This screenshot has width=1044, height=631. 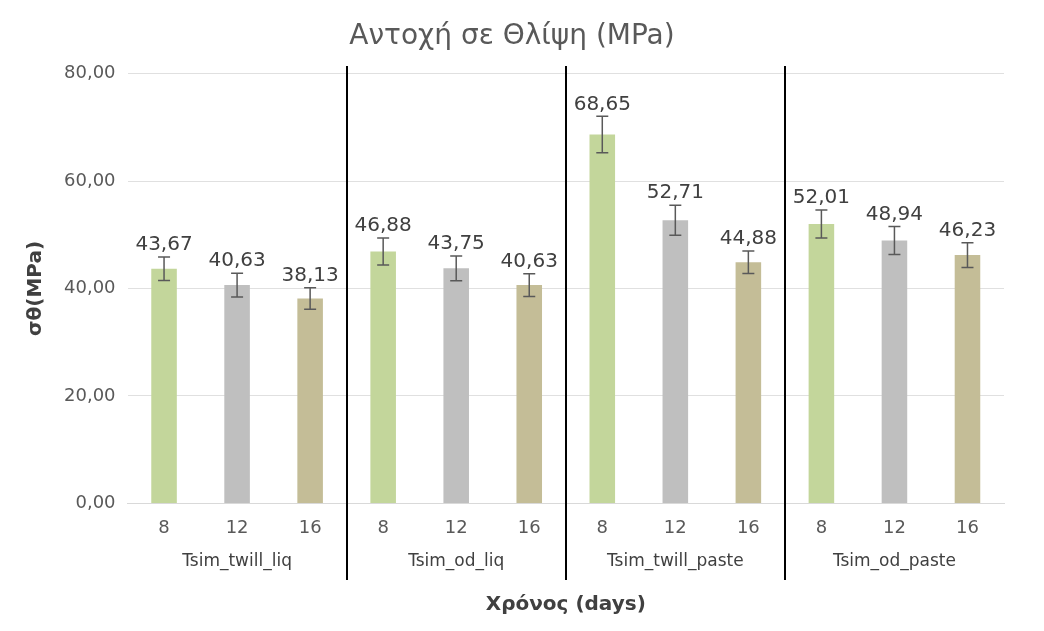 I want to click on y-axis-title: σθ(MPa), so click(x=34, y=288).